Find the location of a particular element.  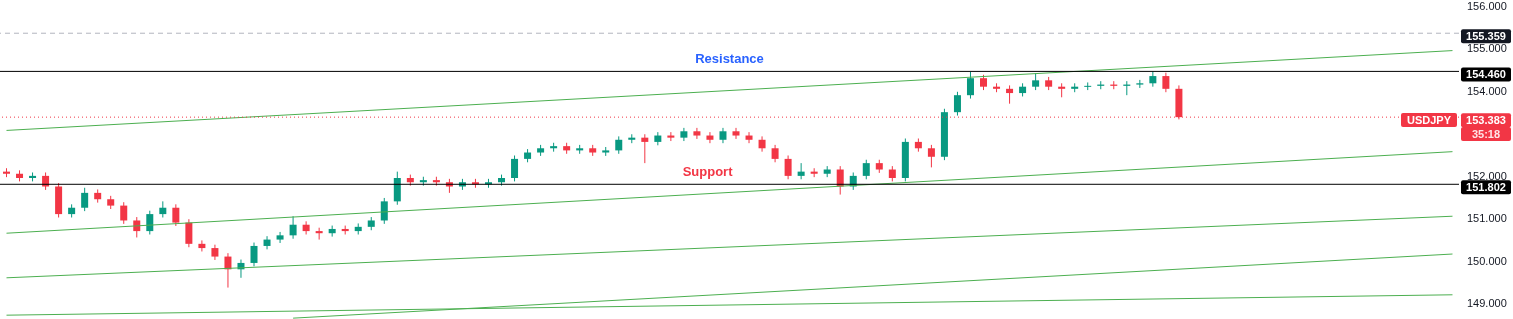

y-tick-label: 152.000 is located at coordinates (1487, 175).